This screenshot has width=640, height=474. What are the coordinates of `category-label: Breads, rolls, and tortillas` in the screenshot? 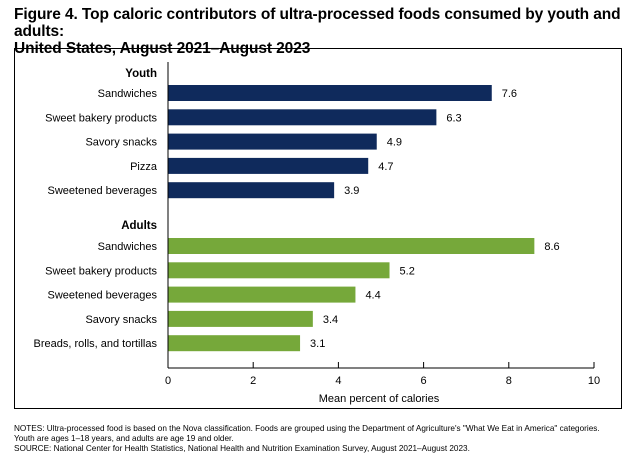 It's located at (96, 344).